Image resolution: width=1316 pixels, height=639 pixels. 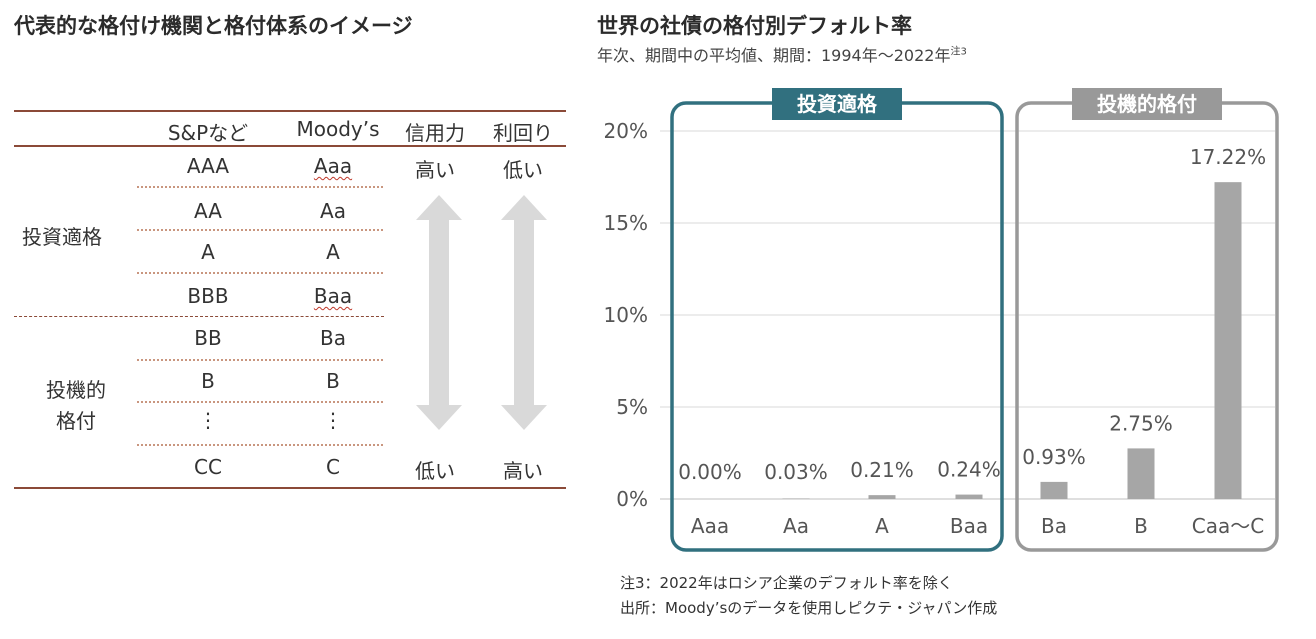 What do you see at coordinates (626, 131) in the screenshot?
I see `y-tick-label: 20%` at bounding box center [626, 131].